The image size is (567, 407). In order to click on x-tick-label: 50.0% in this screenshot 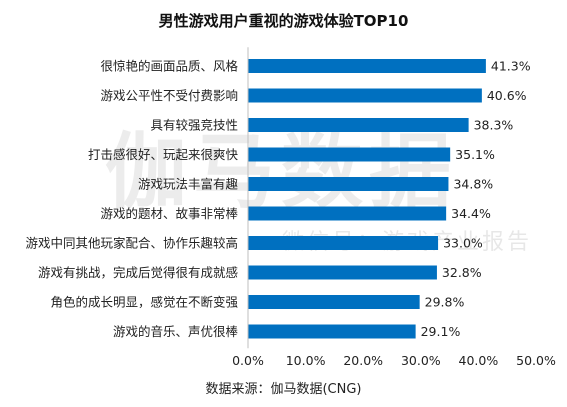, I will do `click(536, 360)`.